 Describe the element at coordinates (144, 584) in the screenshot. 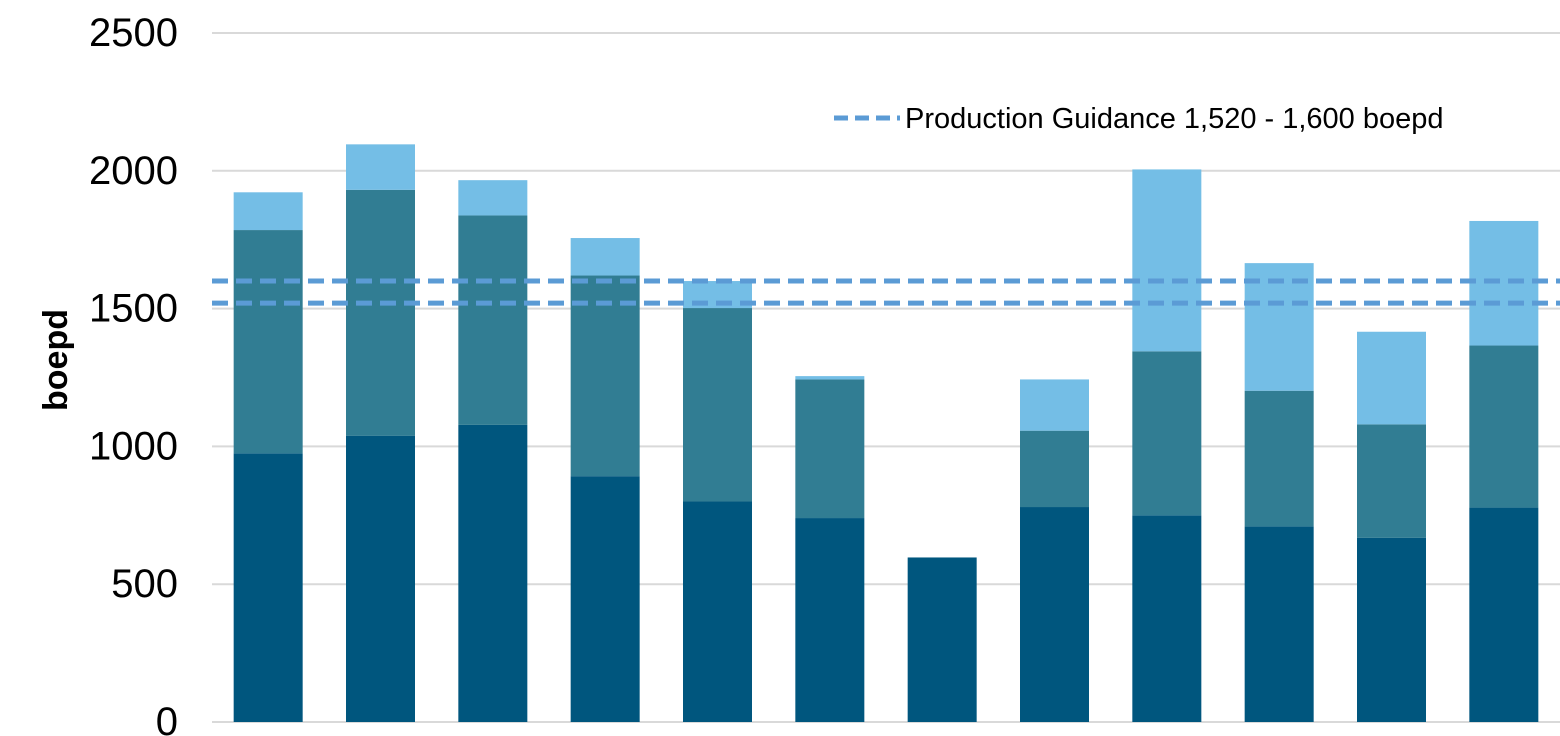

I see `y-tick-label-500: 500` at that location.